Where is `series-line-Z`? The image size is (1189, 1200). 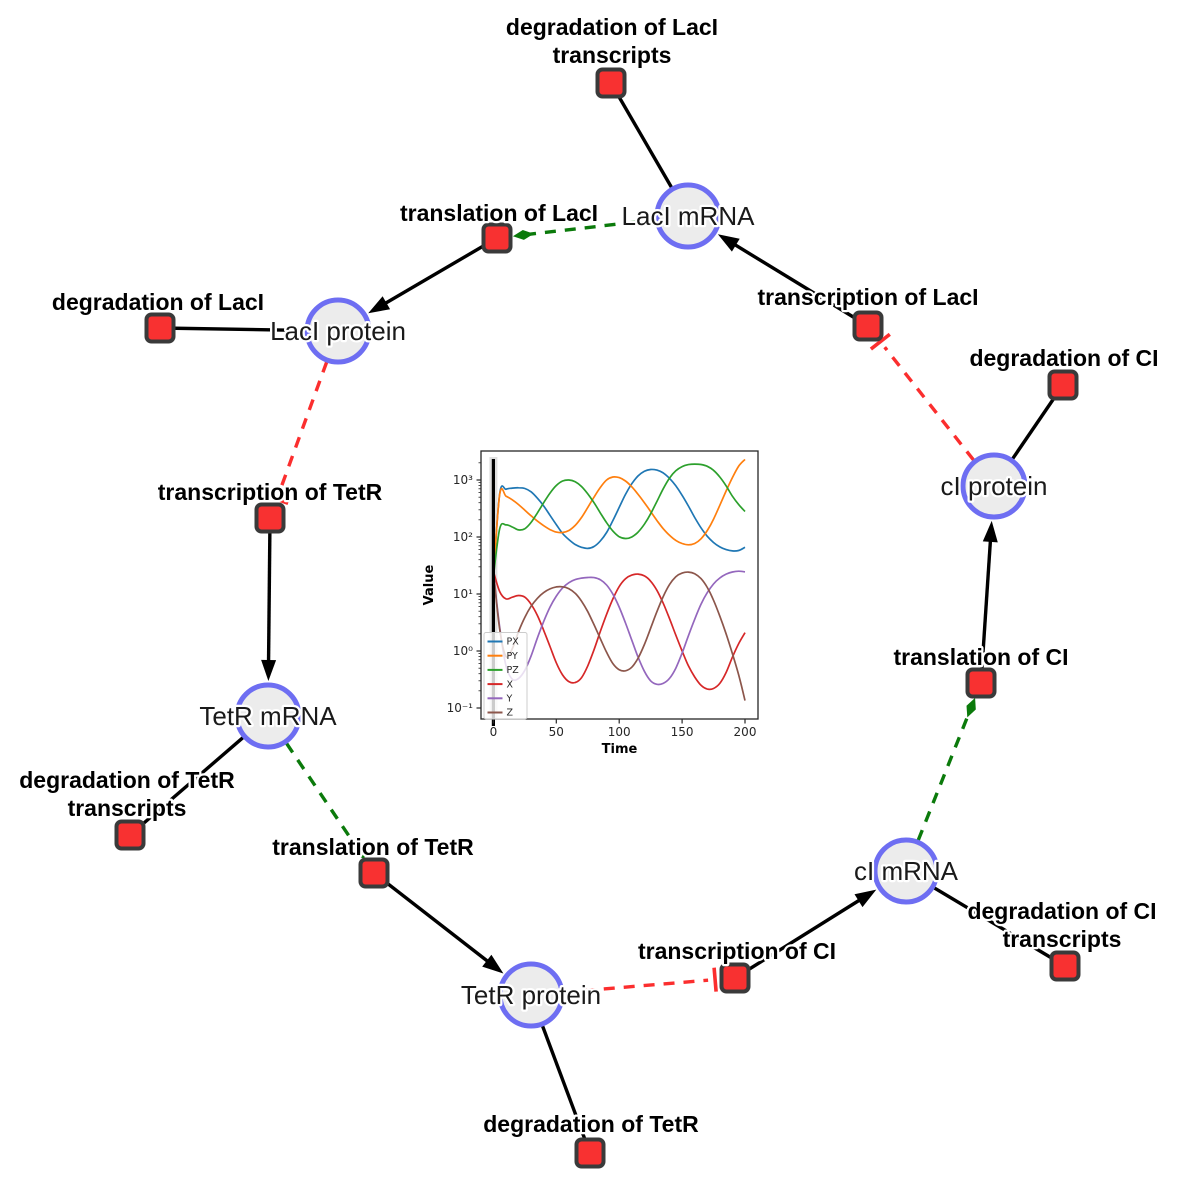 series-line-Z is located at coordinates (619, 636).